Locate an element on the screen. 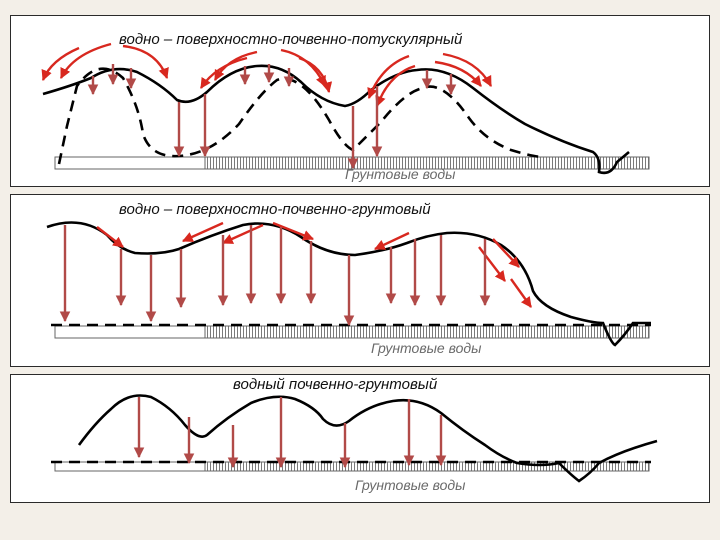 This screenshot has width=720, height=540. panel-title: водно – поверхностно-почвенно-грунтовый is located at coordinates (275, 209).